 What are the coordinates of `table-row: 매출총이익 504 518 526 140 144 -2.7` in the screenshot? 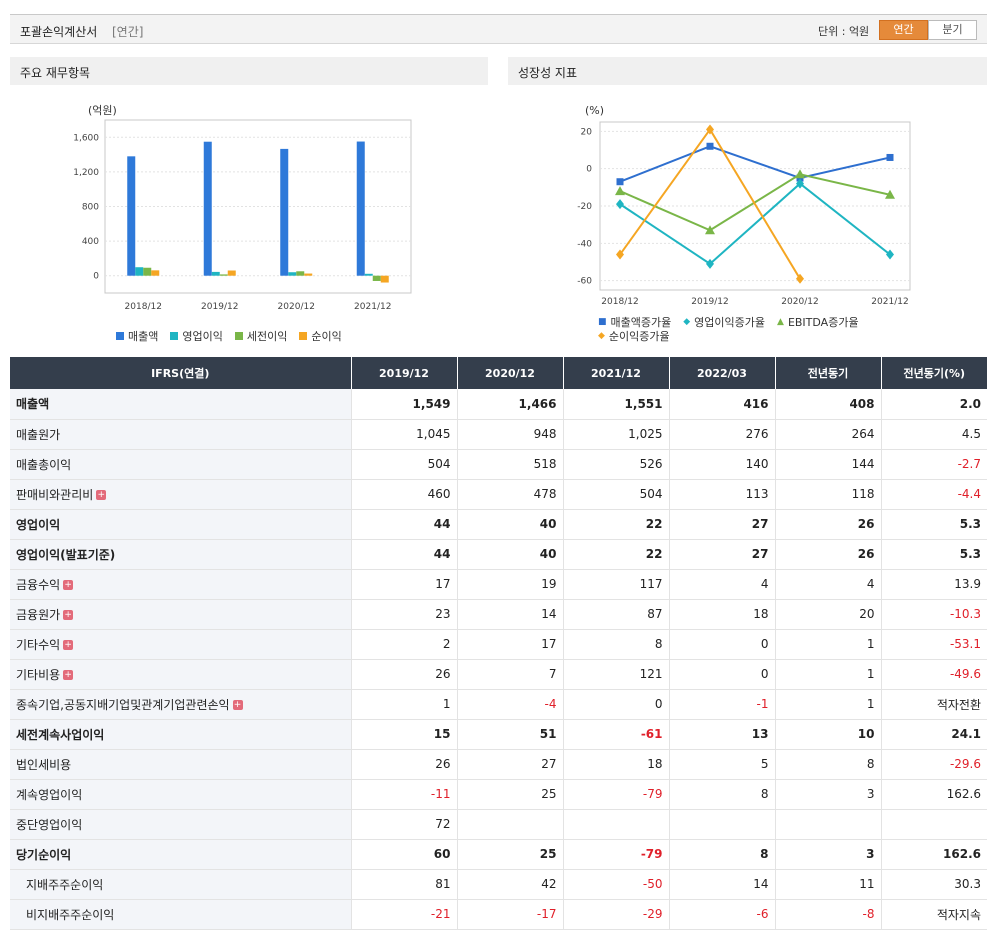 It's located at (498, 464).